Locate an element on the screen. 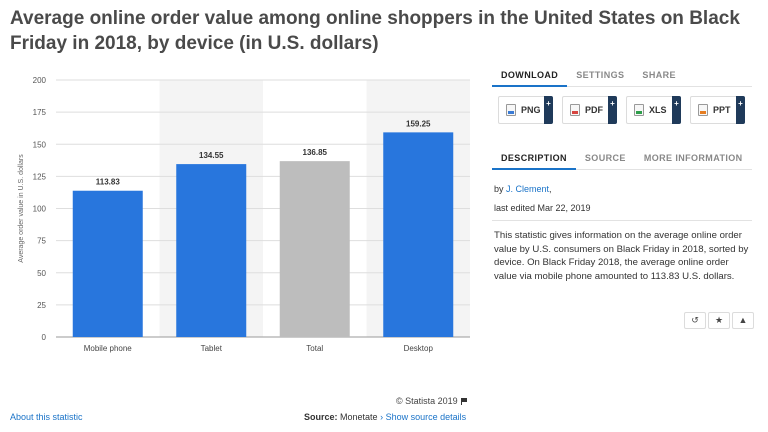  x-tick-label: Mobile phone is located at coordinates (108, 348).